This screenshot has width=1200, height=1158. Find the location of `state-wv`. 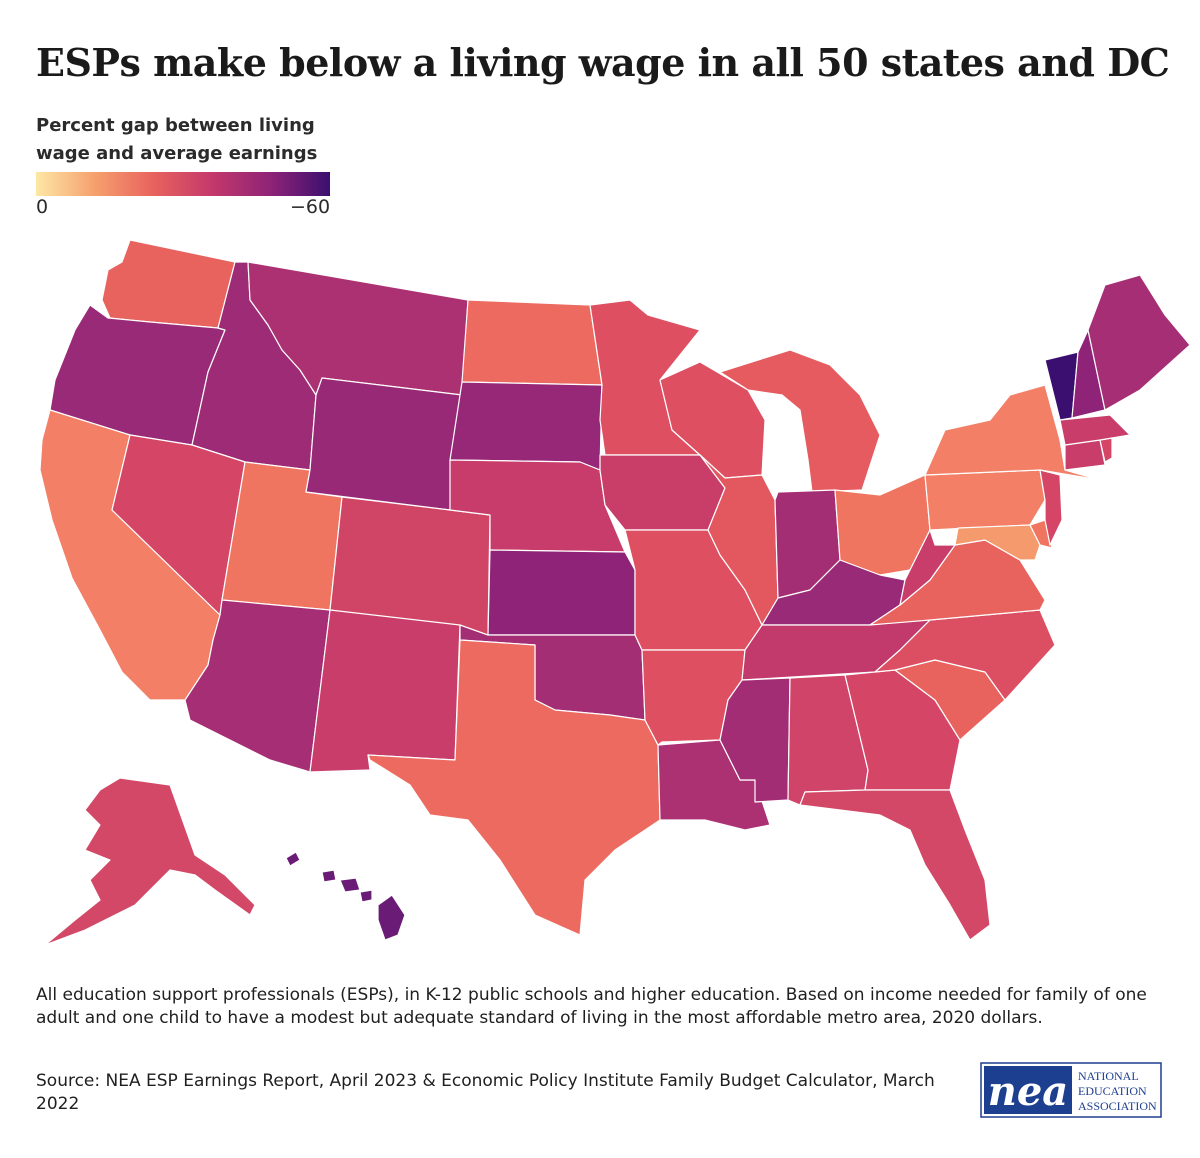

state-wv is located at coordinates (927, 567).